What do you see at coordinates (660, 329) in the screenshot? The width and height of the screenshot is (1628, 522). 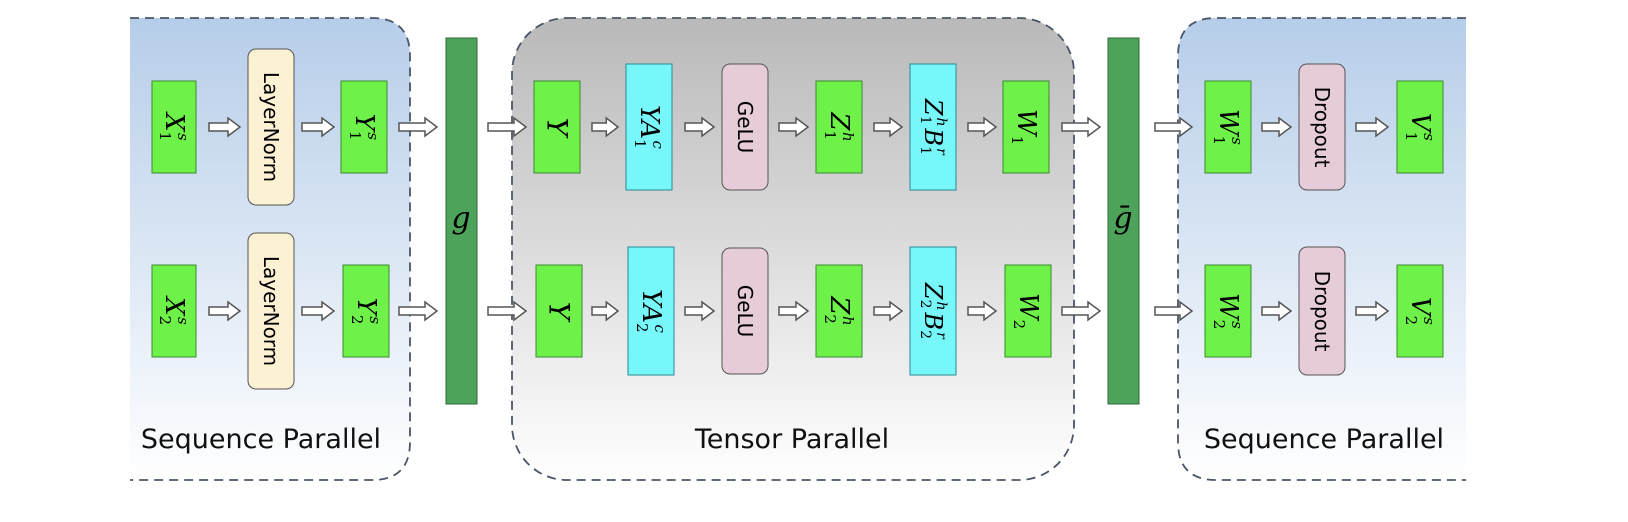 I see `ya2-sup: c` at bounding box center [660, 329].